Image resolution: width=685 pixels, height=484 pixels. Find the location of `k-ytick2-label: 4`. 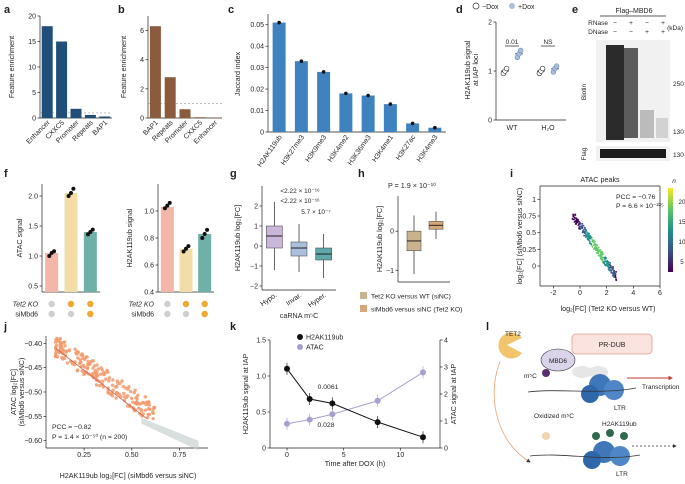

k-ytick2-label: 4 is located at coordinates (446, 341).